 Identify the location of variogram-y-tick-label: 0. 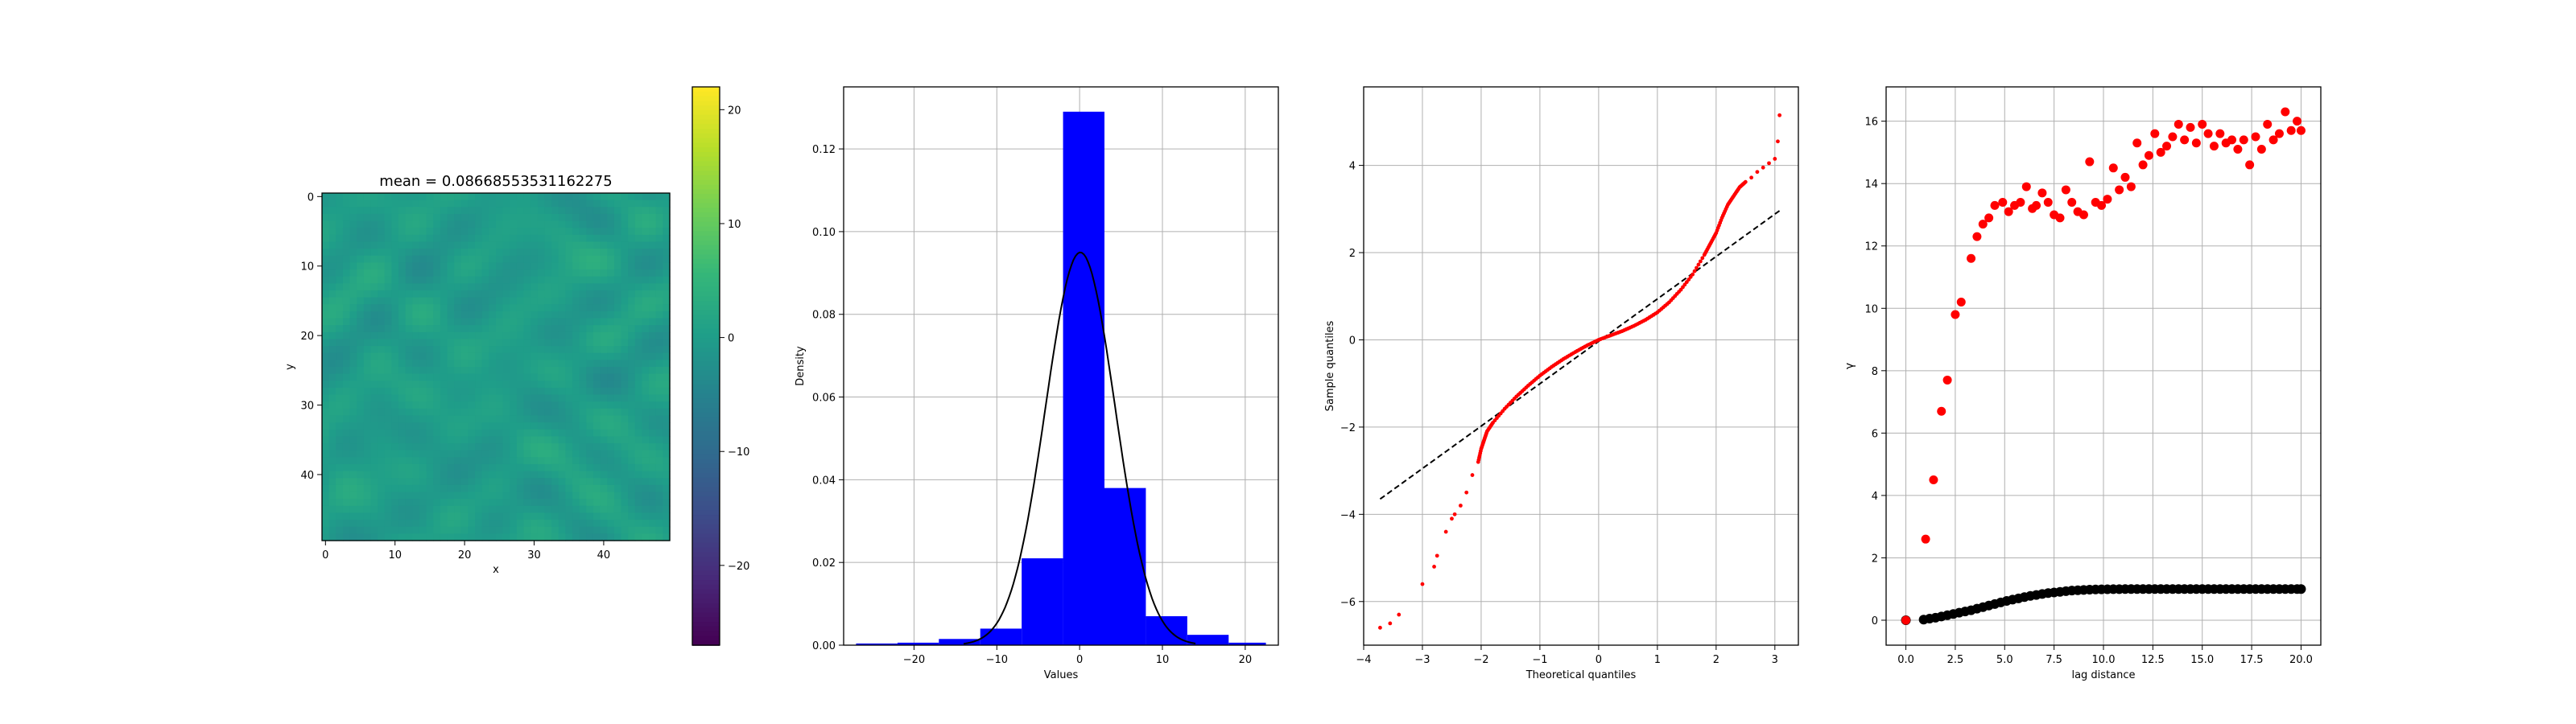
(1875, 621).